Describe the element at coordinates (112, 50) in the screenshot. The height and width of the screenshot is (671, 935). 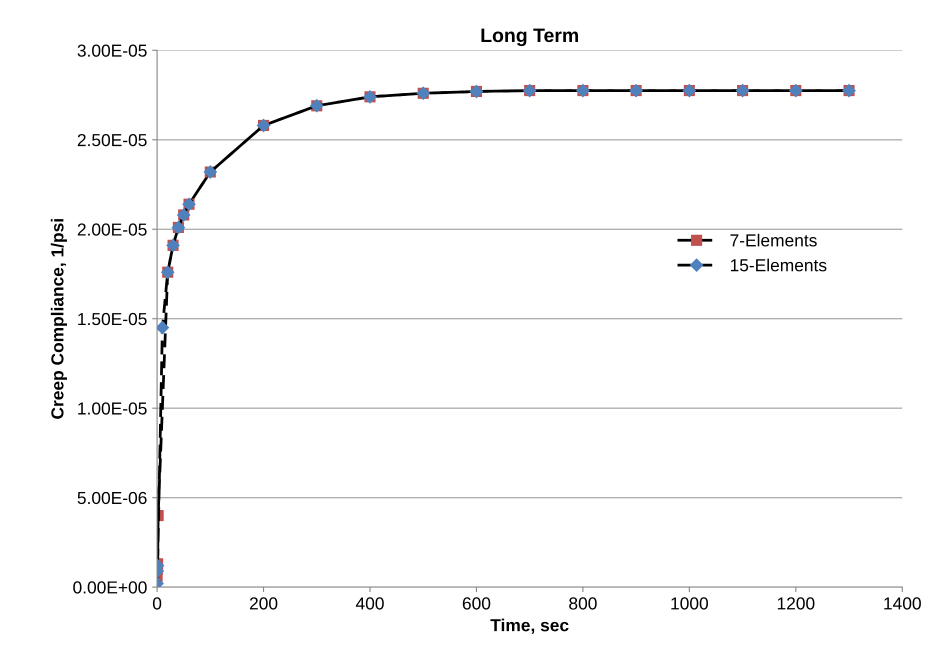
I see `y-tick-label: 3.00E-05` at that location.